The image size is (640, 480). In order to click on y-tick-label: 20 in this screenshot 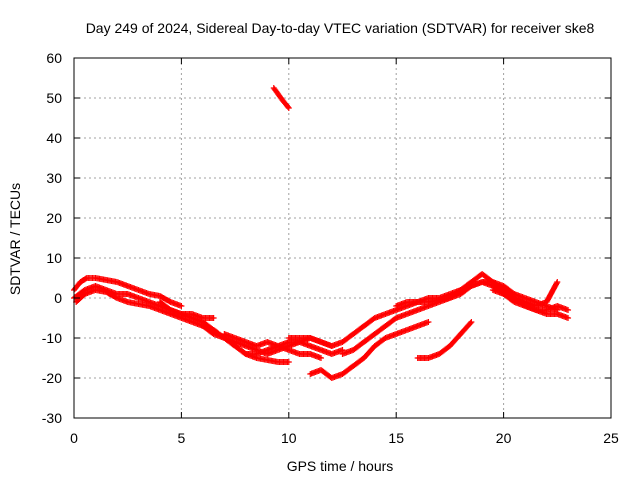, I will do `click(54, 218)`.